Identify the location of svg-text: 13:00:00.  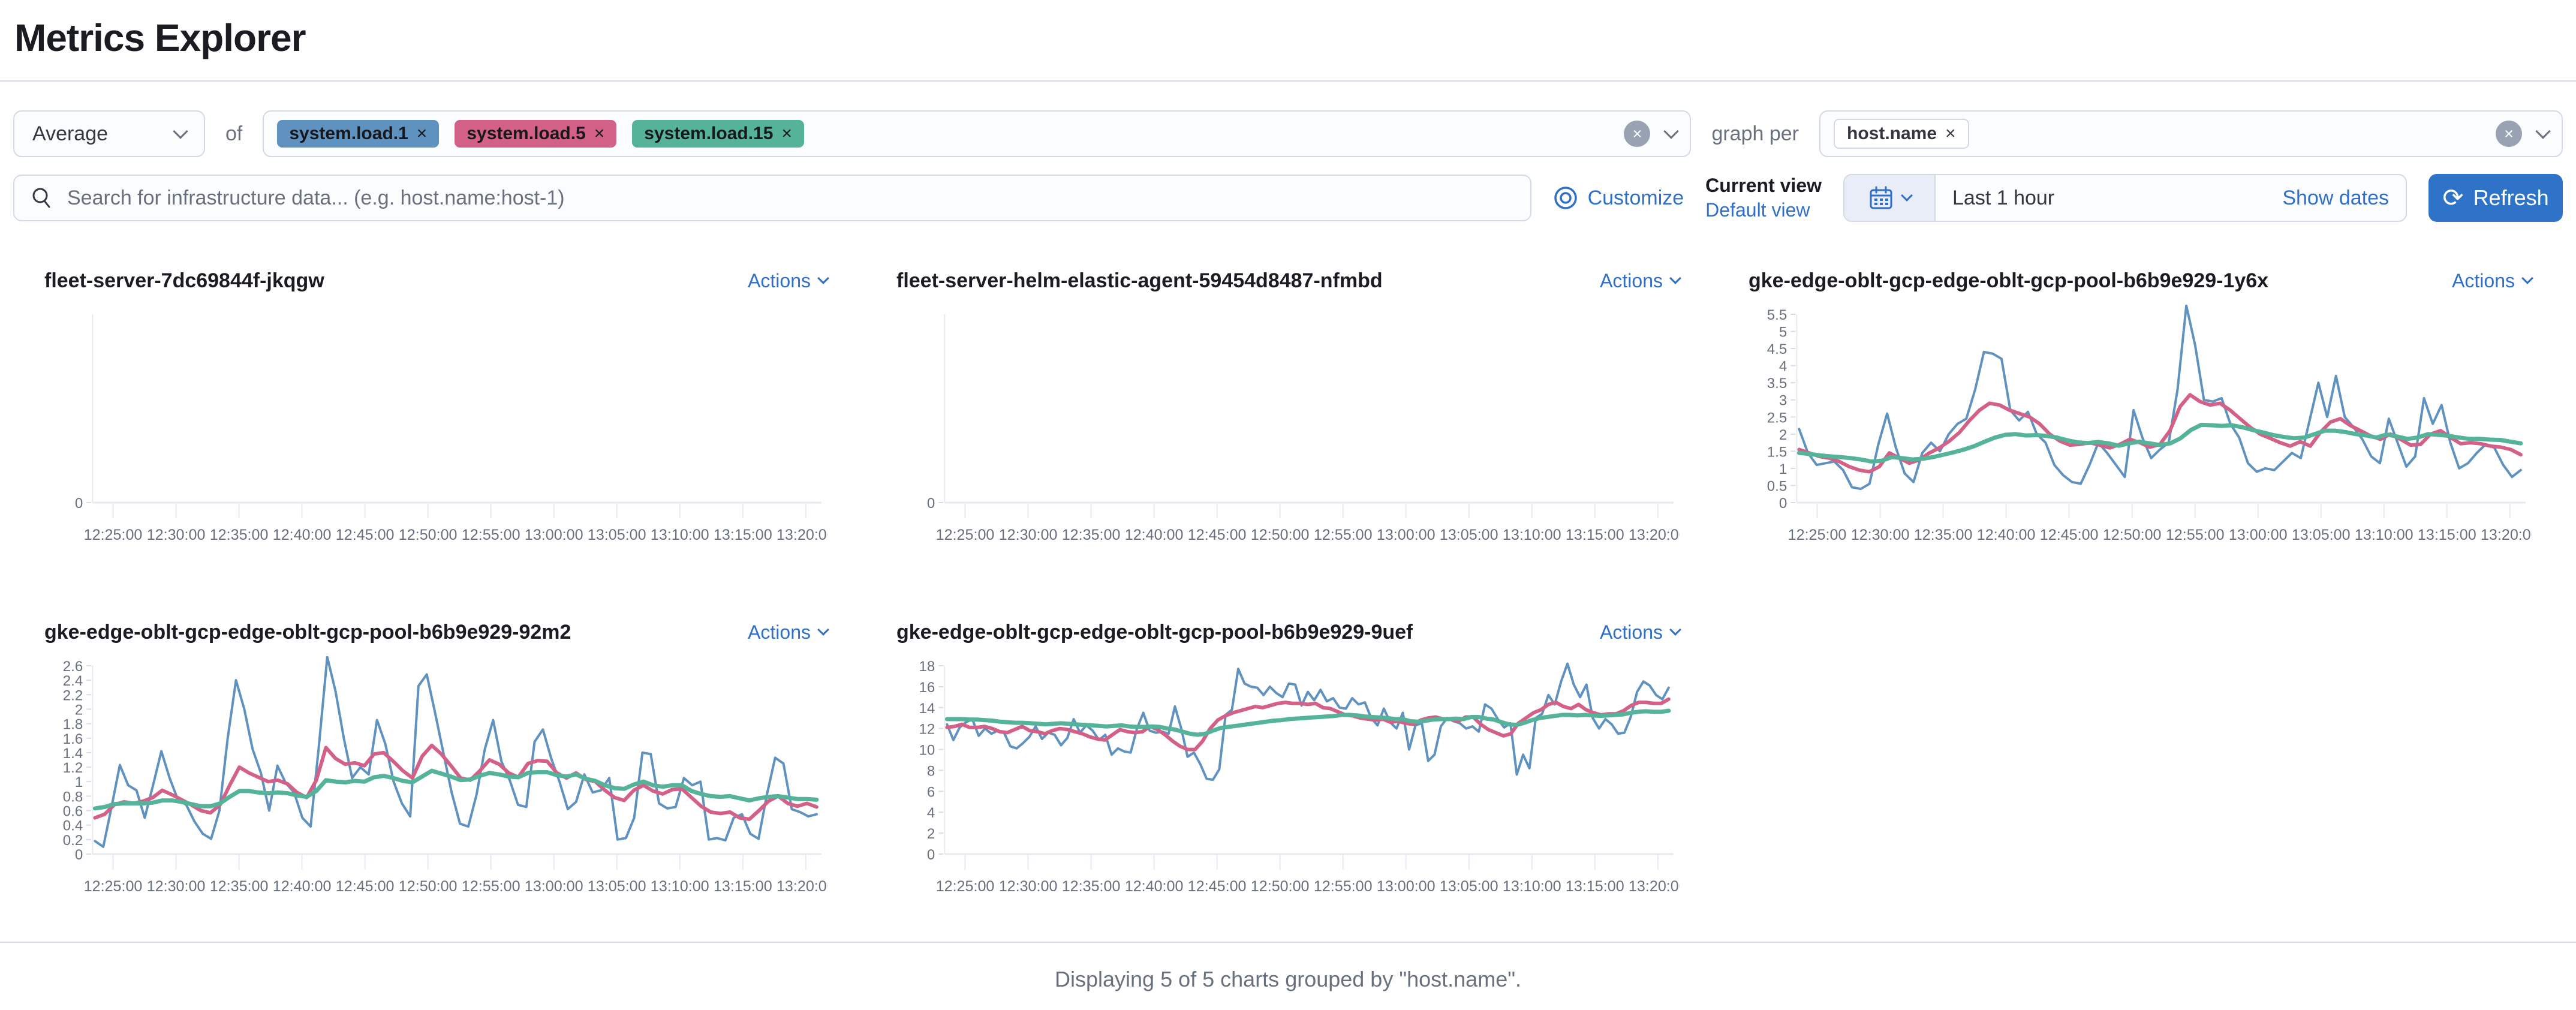
(1406, 535).